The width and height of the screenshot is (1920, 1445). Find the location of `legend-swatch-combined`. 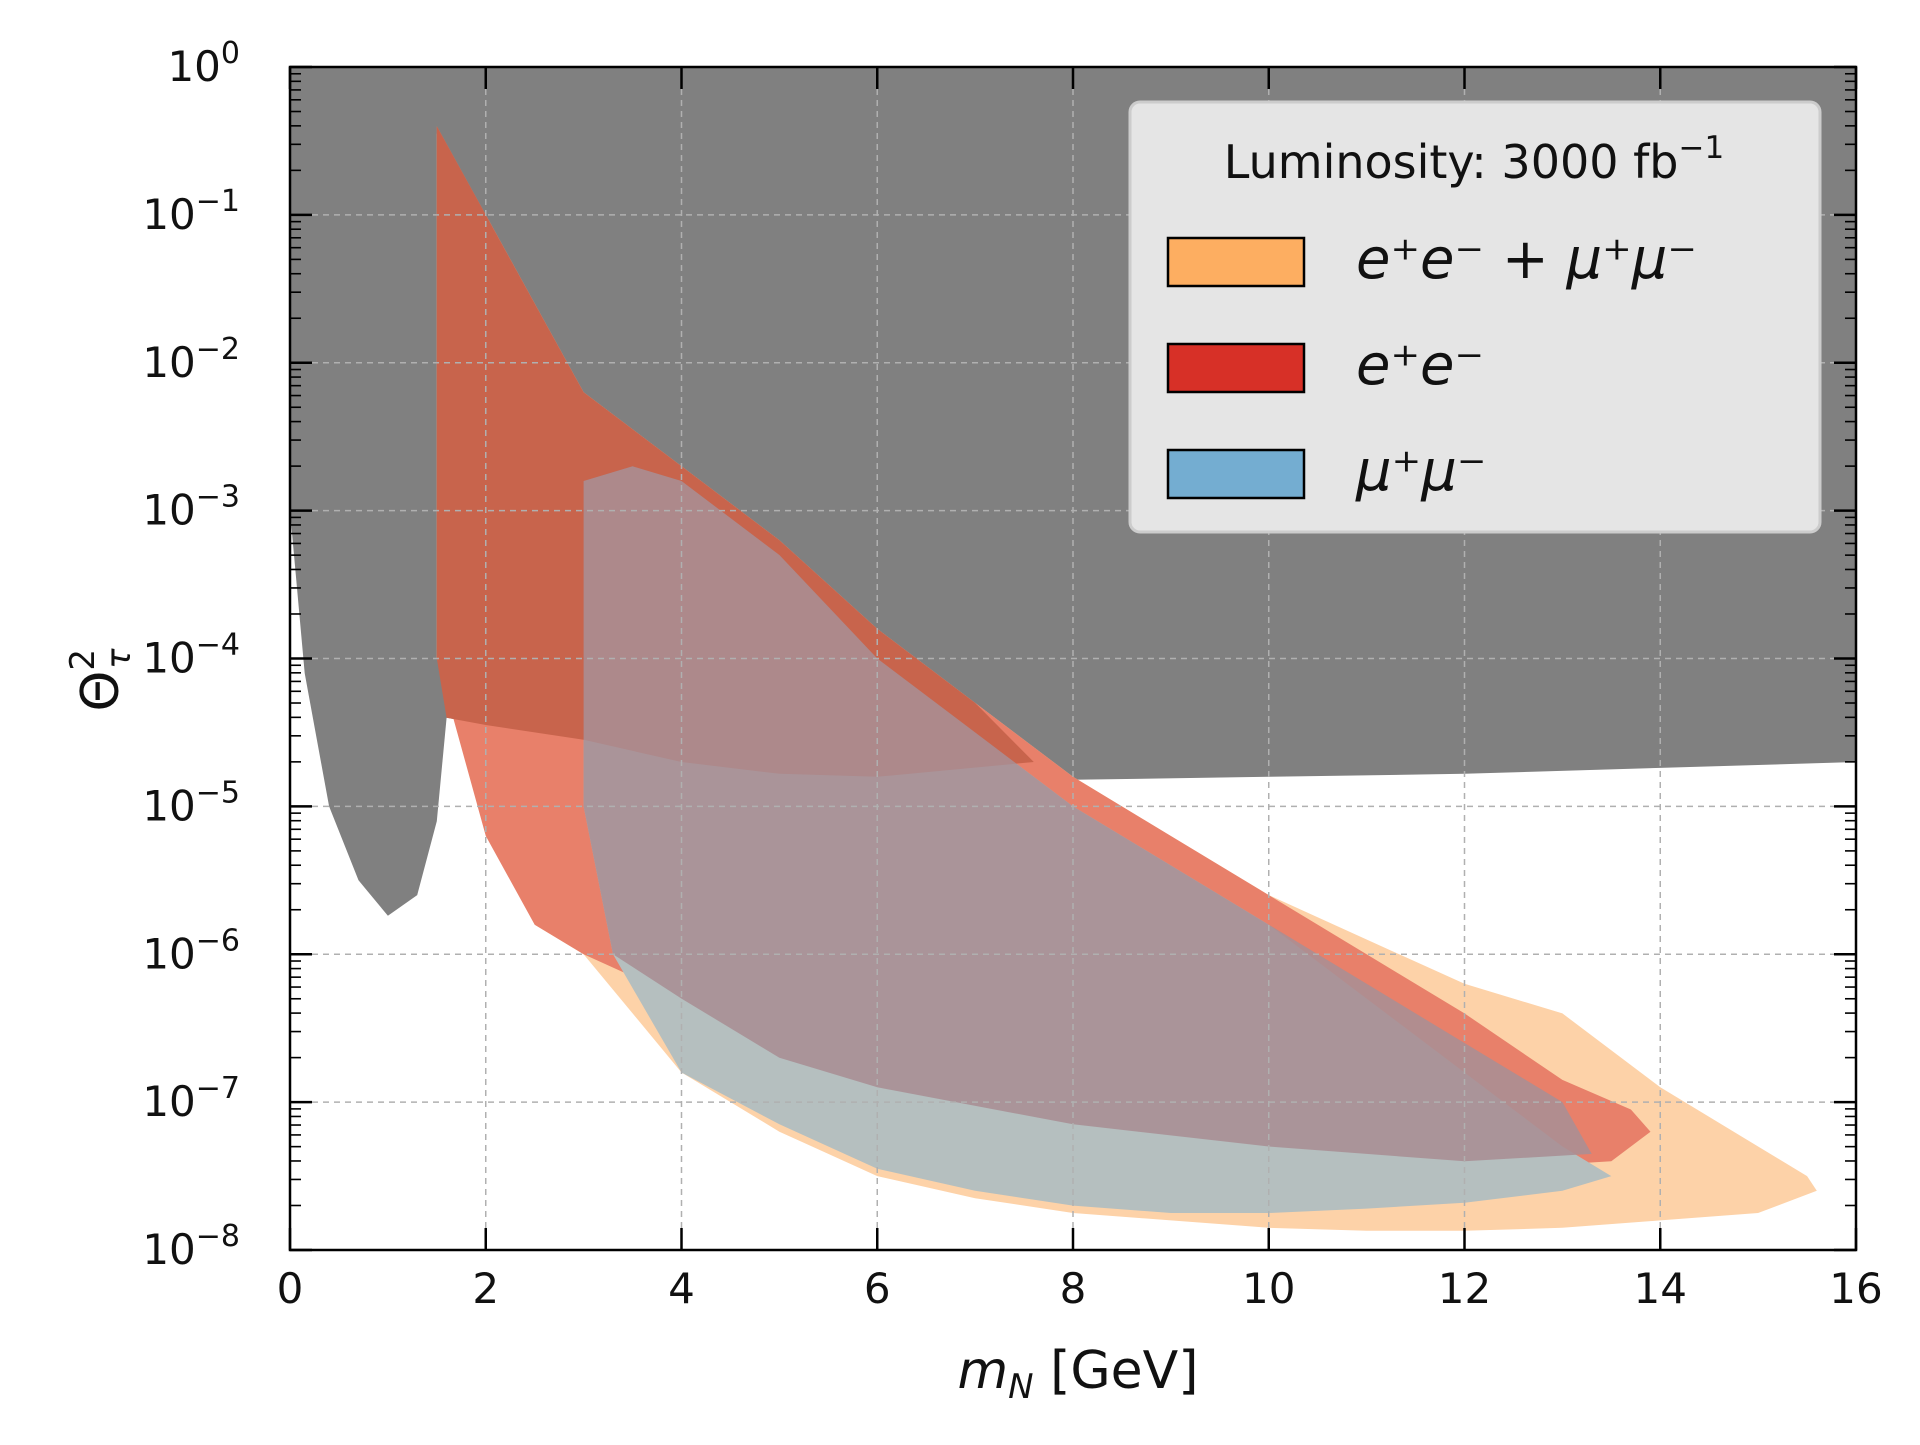

legend-swatch-combined is located at coordinates (1236, 262).